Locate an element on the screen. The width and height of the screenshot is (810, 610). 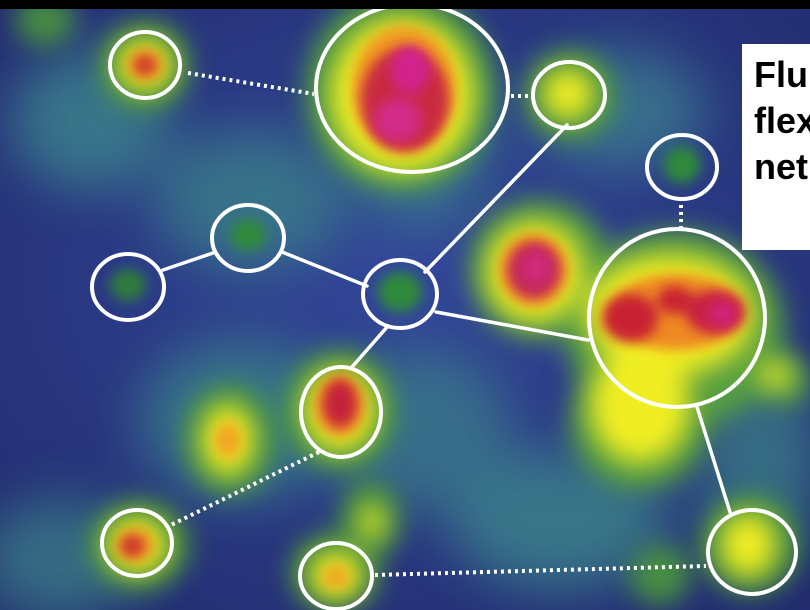
caption-box: Flu flex net is located at coordinates (776, 147).